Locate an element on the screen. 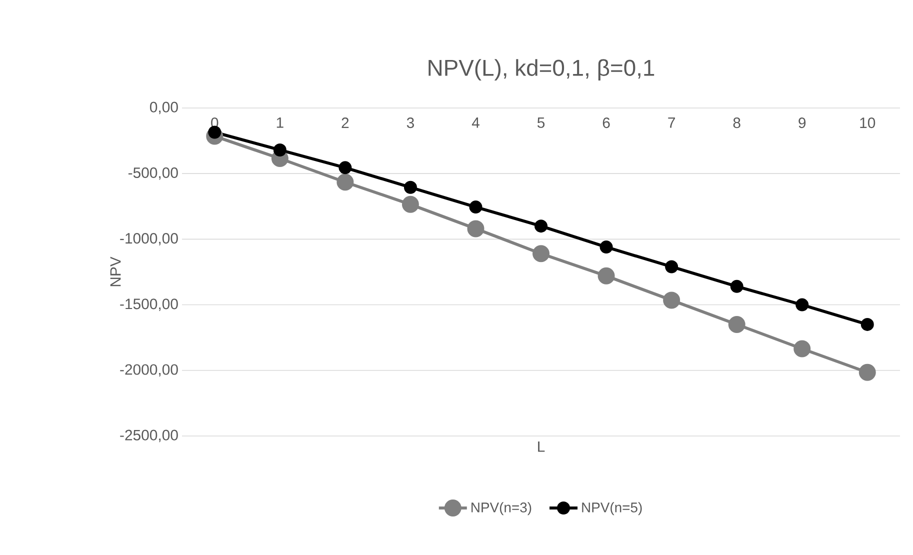 The width and height of the screenshot is (913, 555). x-tick-label: 1 is located at coordinates (280, 123).